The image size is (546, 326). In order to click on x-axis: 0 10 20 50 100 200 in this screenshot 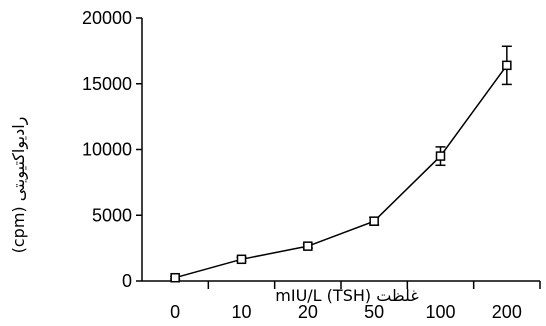, I will do `click(341, 301)`.